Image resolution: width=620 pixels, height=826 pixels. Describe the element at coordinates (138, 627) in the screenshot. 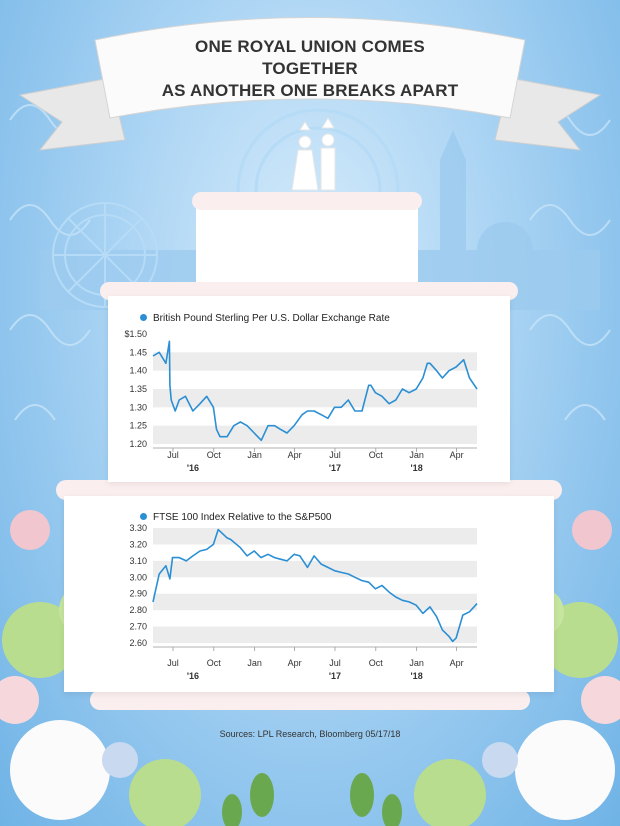

I see `y-tick-label: 2.70` at that location.